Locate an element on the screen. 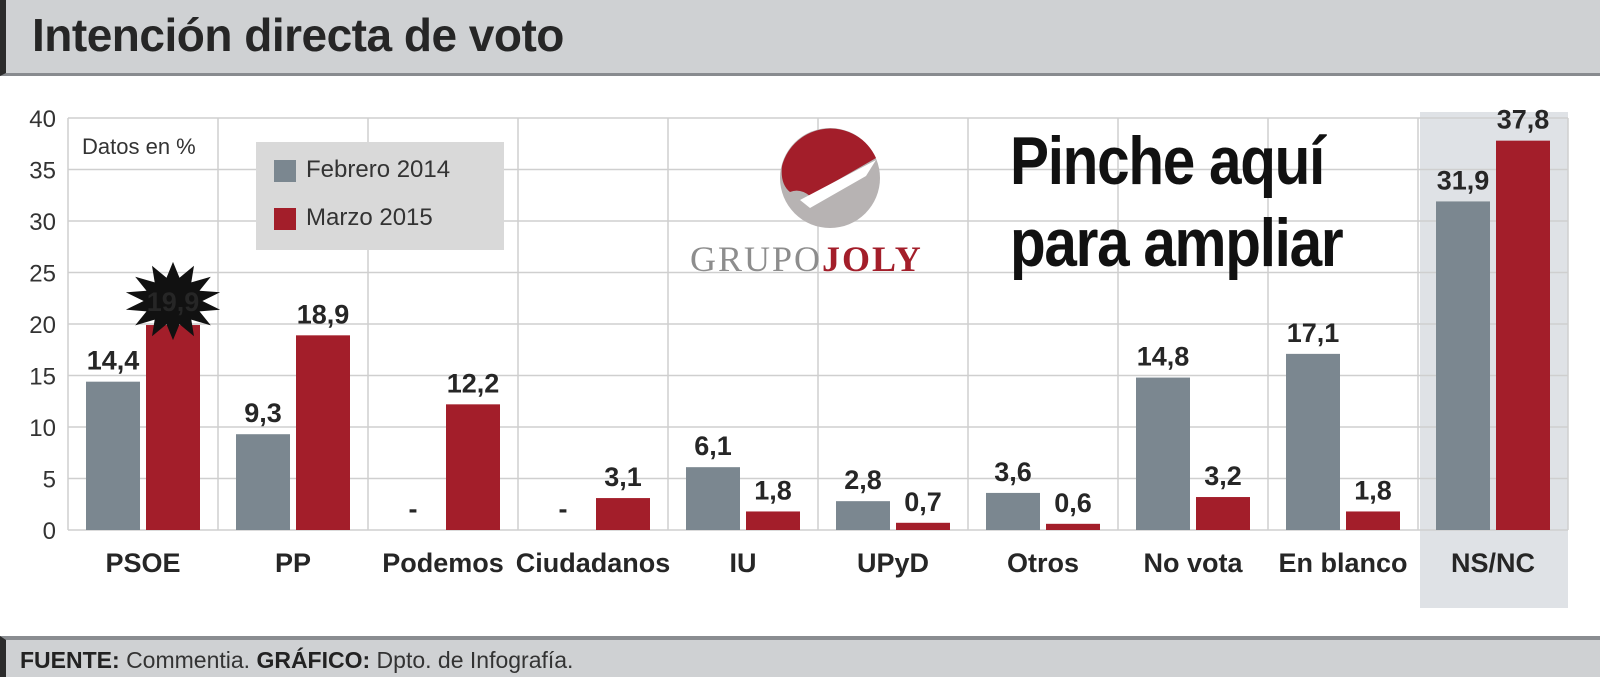 This screenshot has width=1600, height=677. value-label: 3,1 is located at coordinates (623, 477).